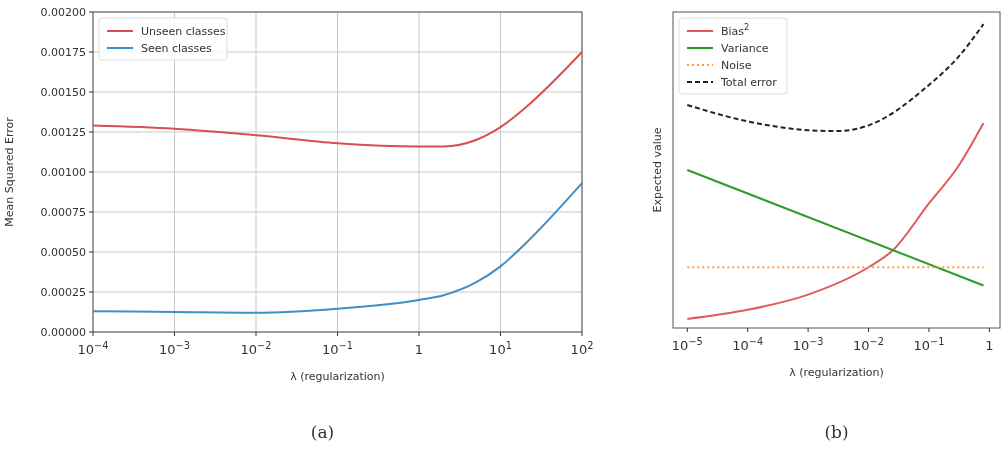 The width and height of the screenshot is (1002, 449). Describe the element at coordinates (63, 292) in the screenshot. I see `y-tick-label: 0.00025` at that location.